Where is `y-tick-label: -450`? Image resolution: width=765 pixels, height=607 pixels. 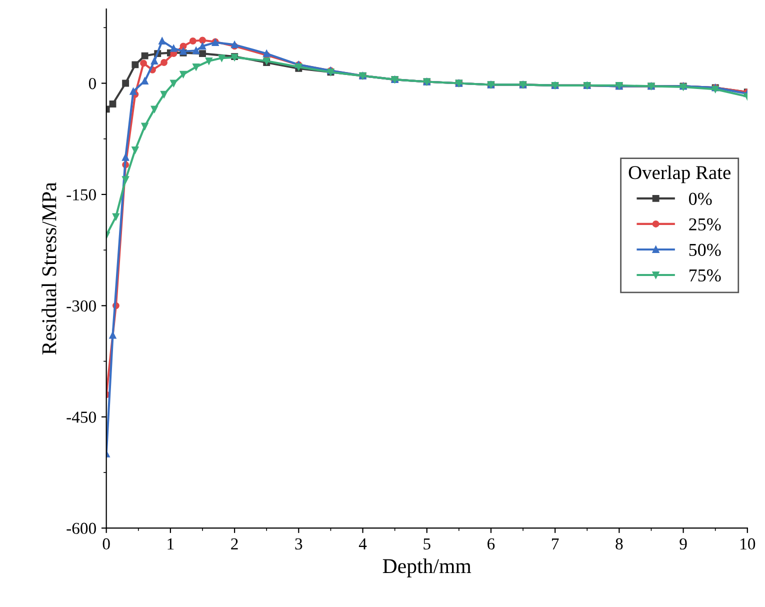 y-tick-label: -450 is located at coordinates (81, 417).